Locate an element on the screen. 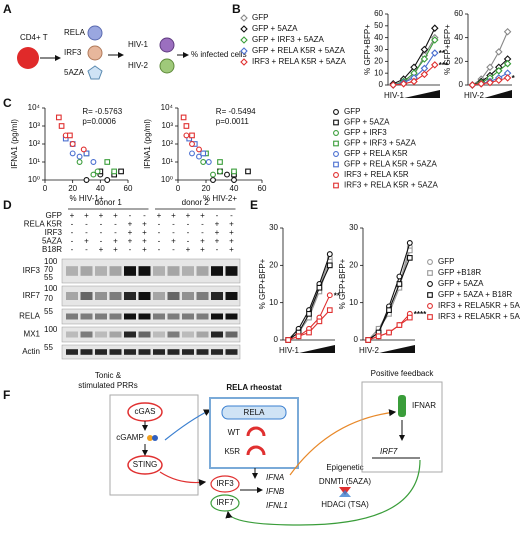 The image size is (520, 539). series-line is located at coordinates (389, 291).